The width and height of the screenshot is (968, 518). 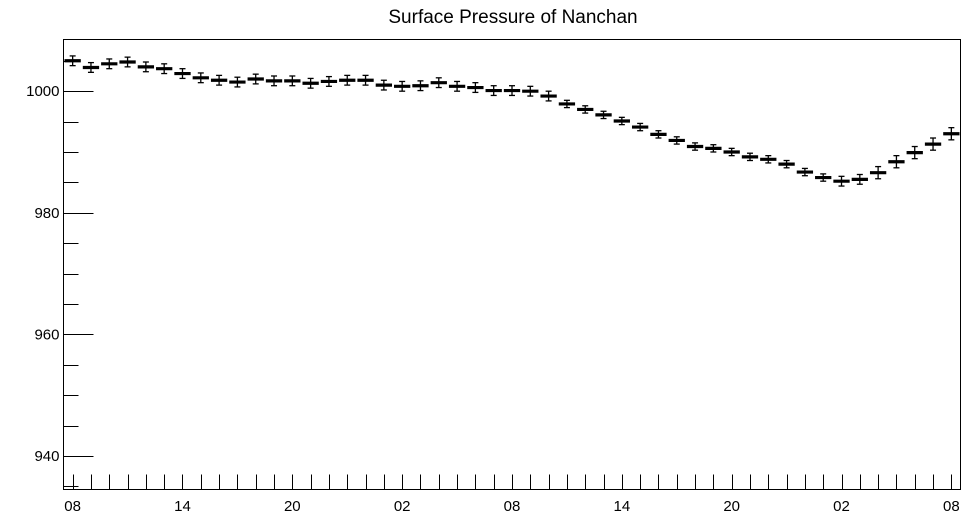 What do you see at coordinates (512, 494) in the screenshot?
I see `x-axis: 08 14 20 02 08 14 20 02 08` at bounding box center [512, 494].